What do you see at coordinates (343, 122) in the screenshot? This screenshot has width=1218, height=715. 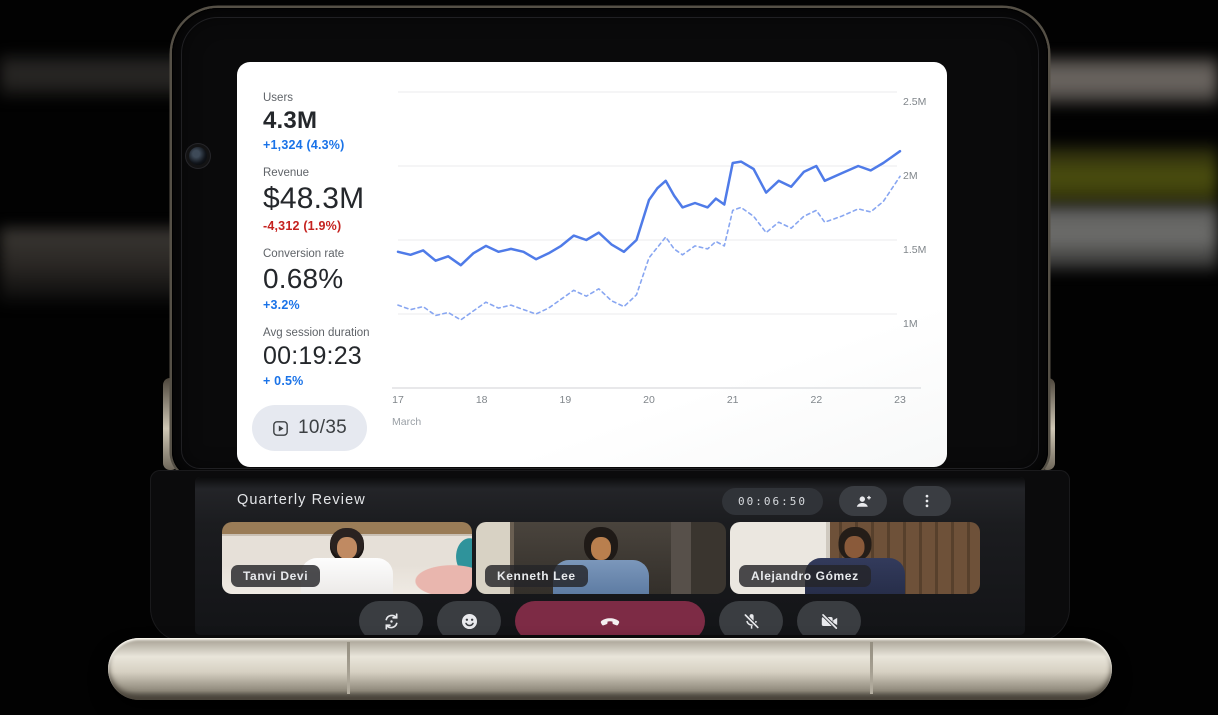 I see `metric-users: Users 4.3M +1,324 (4.3%)` at bounding box center [343, 122].